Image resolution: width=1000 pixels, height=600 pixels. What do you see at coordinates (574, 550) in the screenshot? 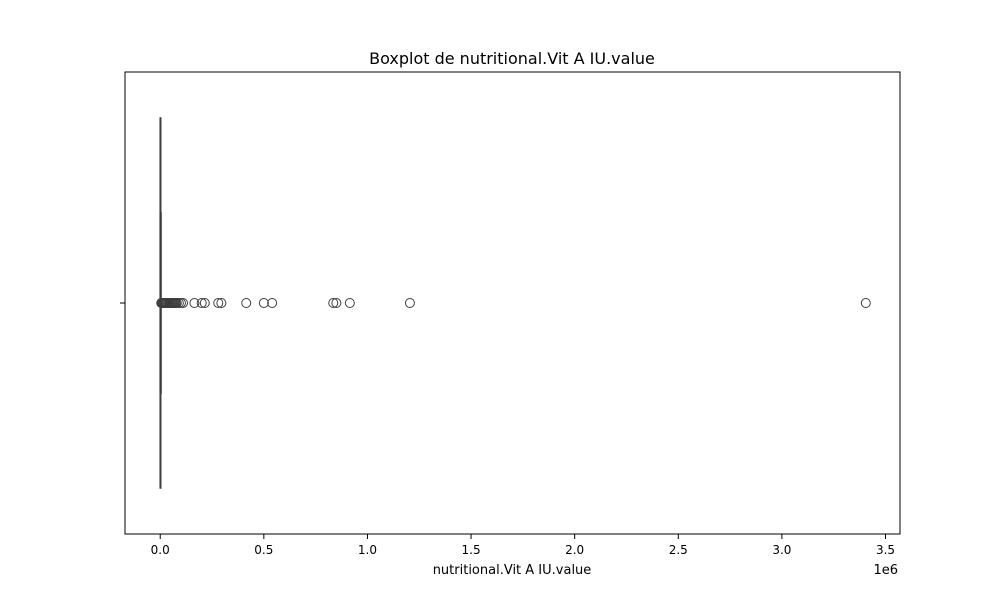
I see `x-tick-label: 2.0` at bounding box center [574, 550].